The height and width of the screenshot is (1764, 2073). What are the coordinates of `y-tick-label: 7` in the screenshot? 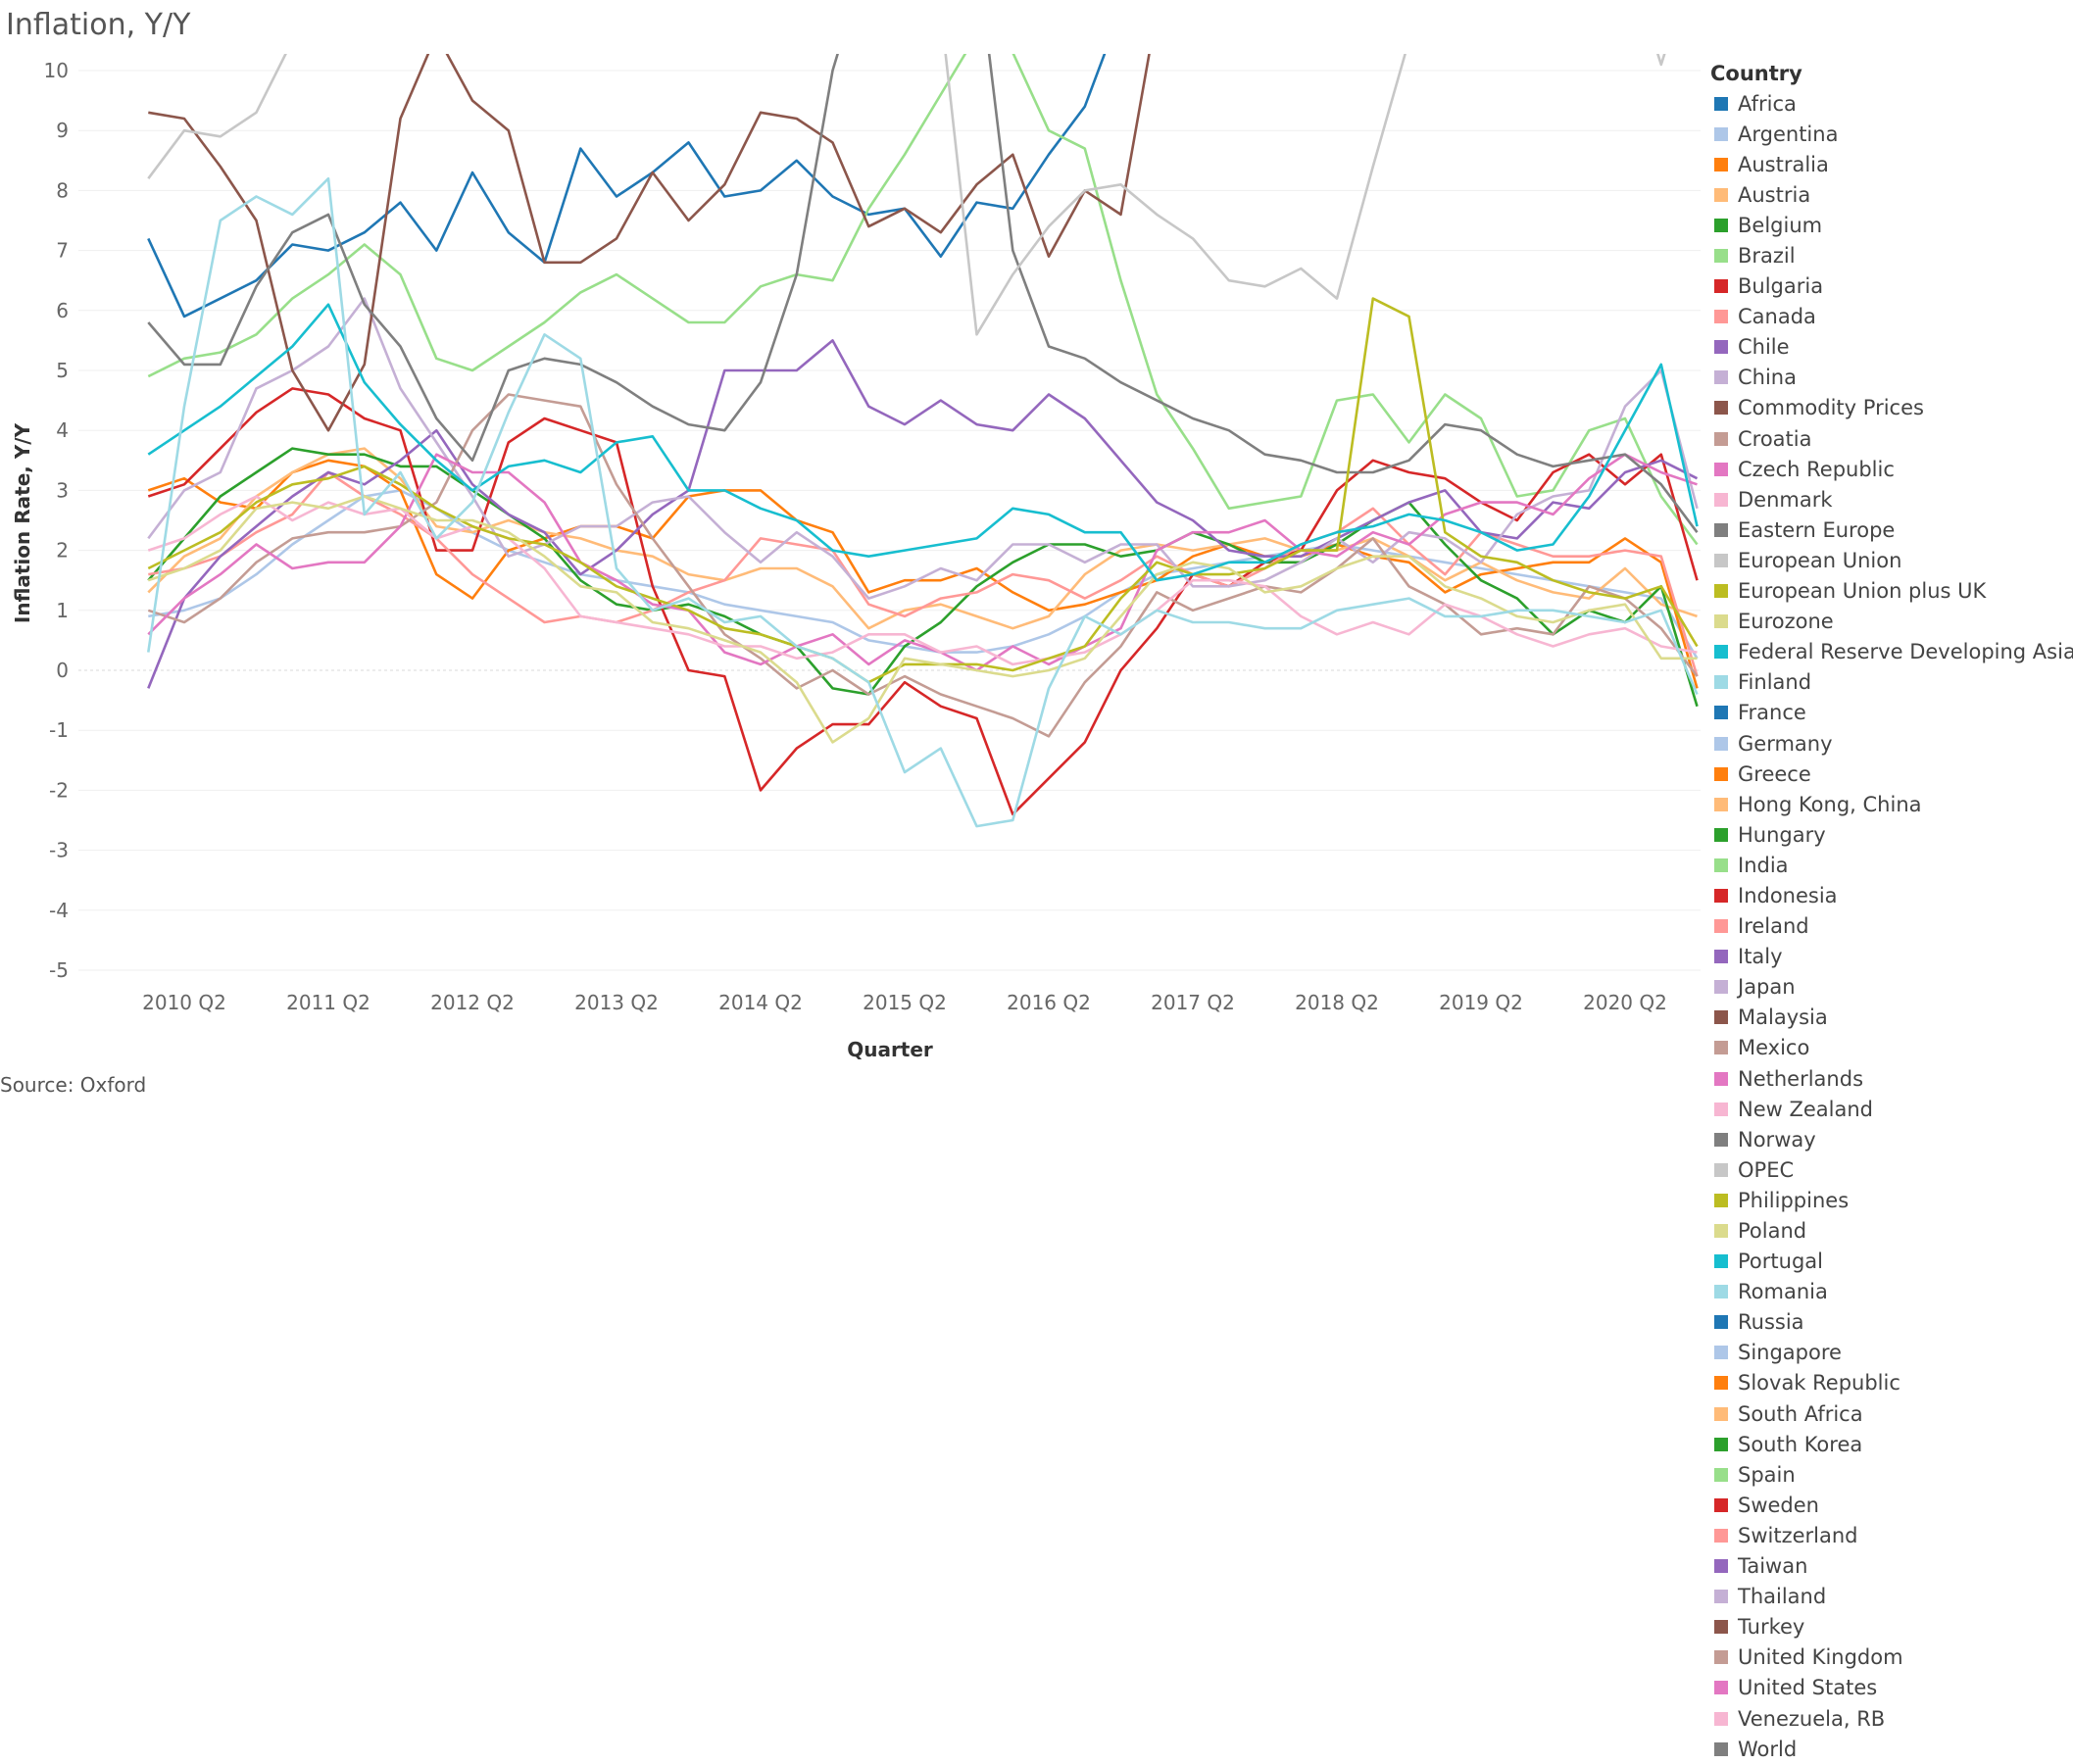 It's located at (62, 251).